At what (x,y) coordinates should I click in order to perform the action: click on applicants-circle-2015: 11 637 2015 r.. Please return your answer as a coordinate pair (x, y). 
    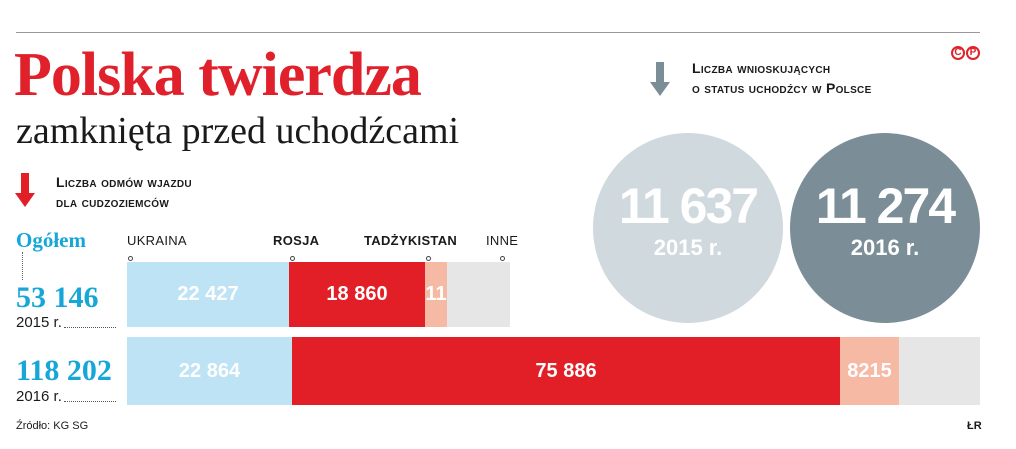
    Looking at the image, I should click on (688, 228).